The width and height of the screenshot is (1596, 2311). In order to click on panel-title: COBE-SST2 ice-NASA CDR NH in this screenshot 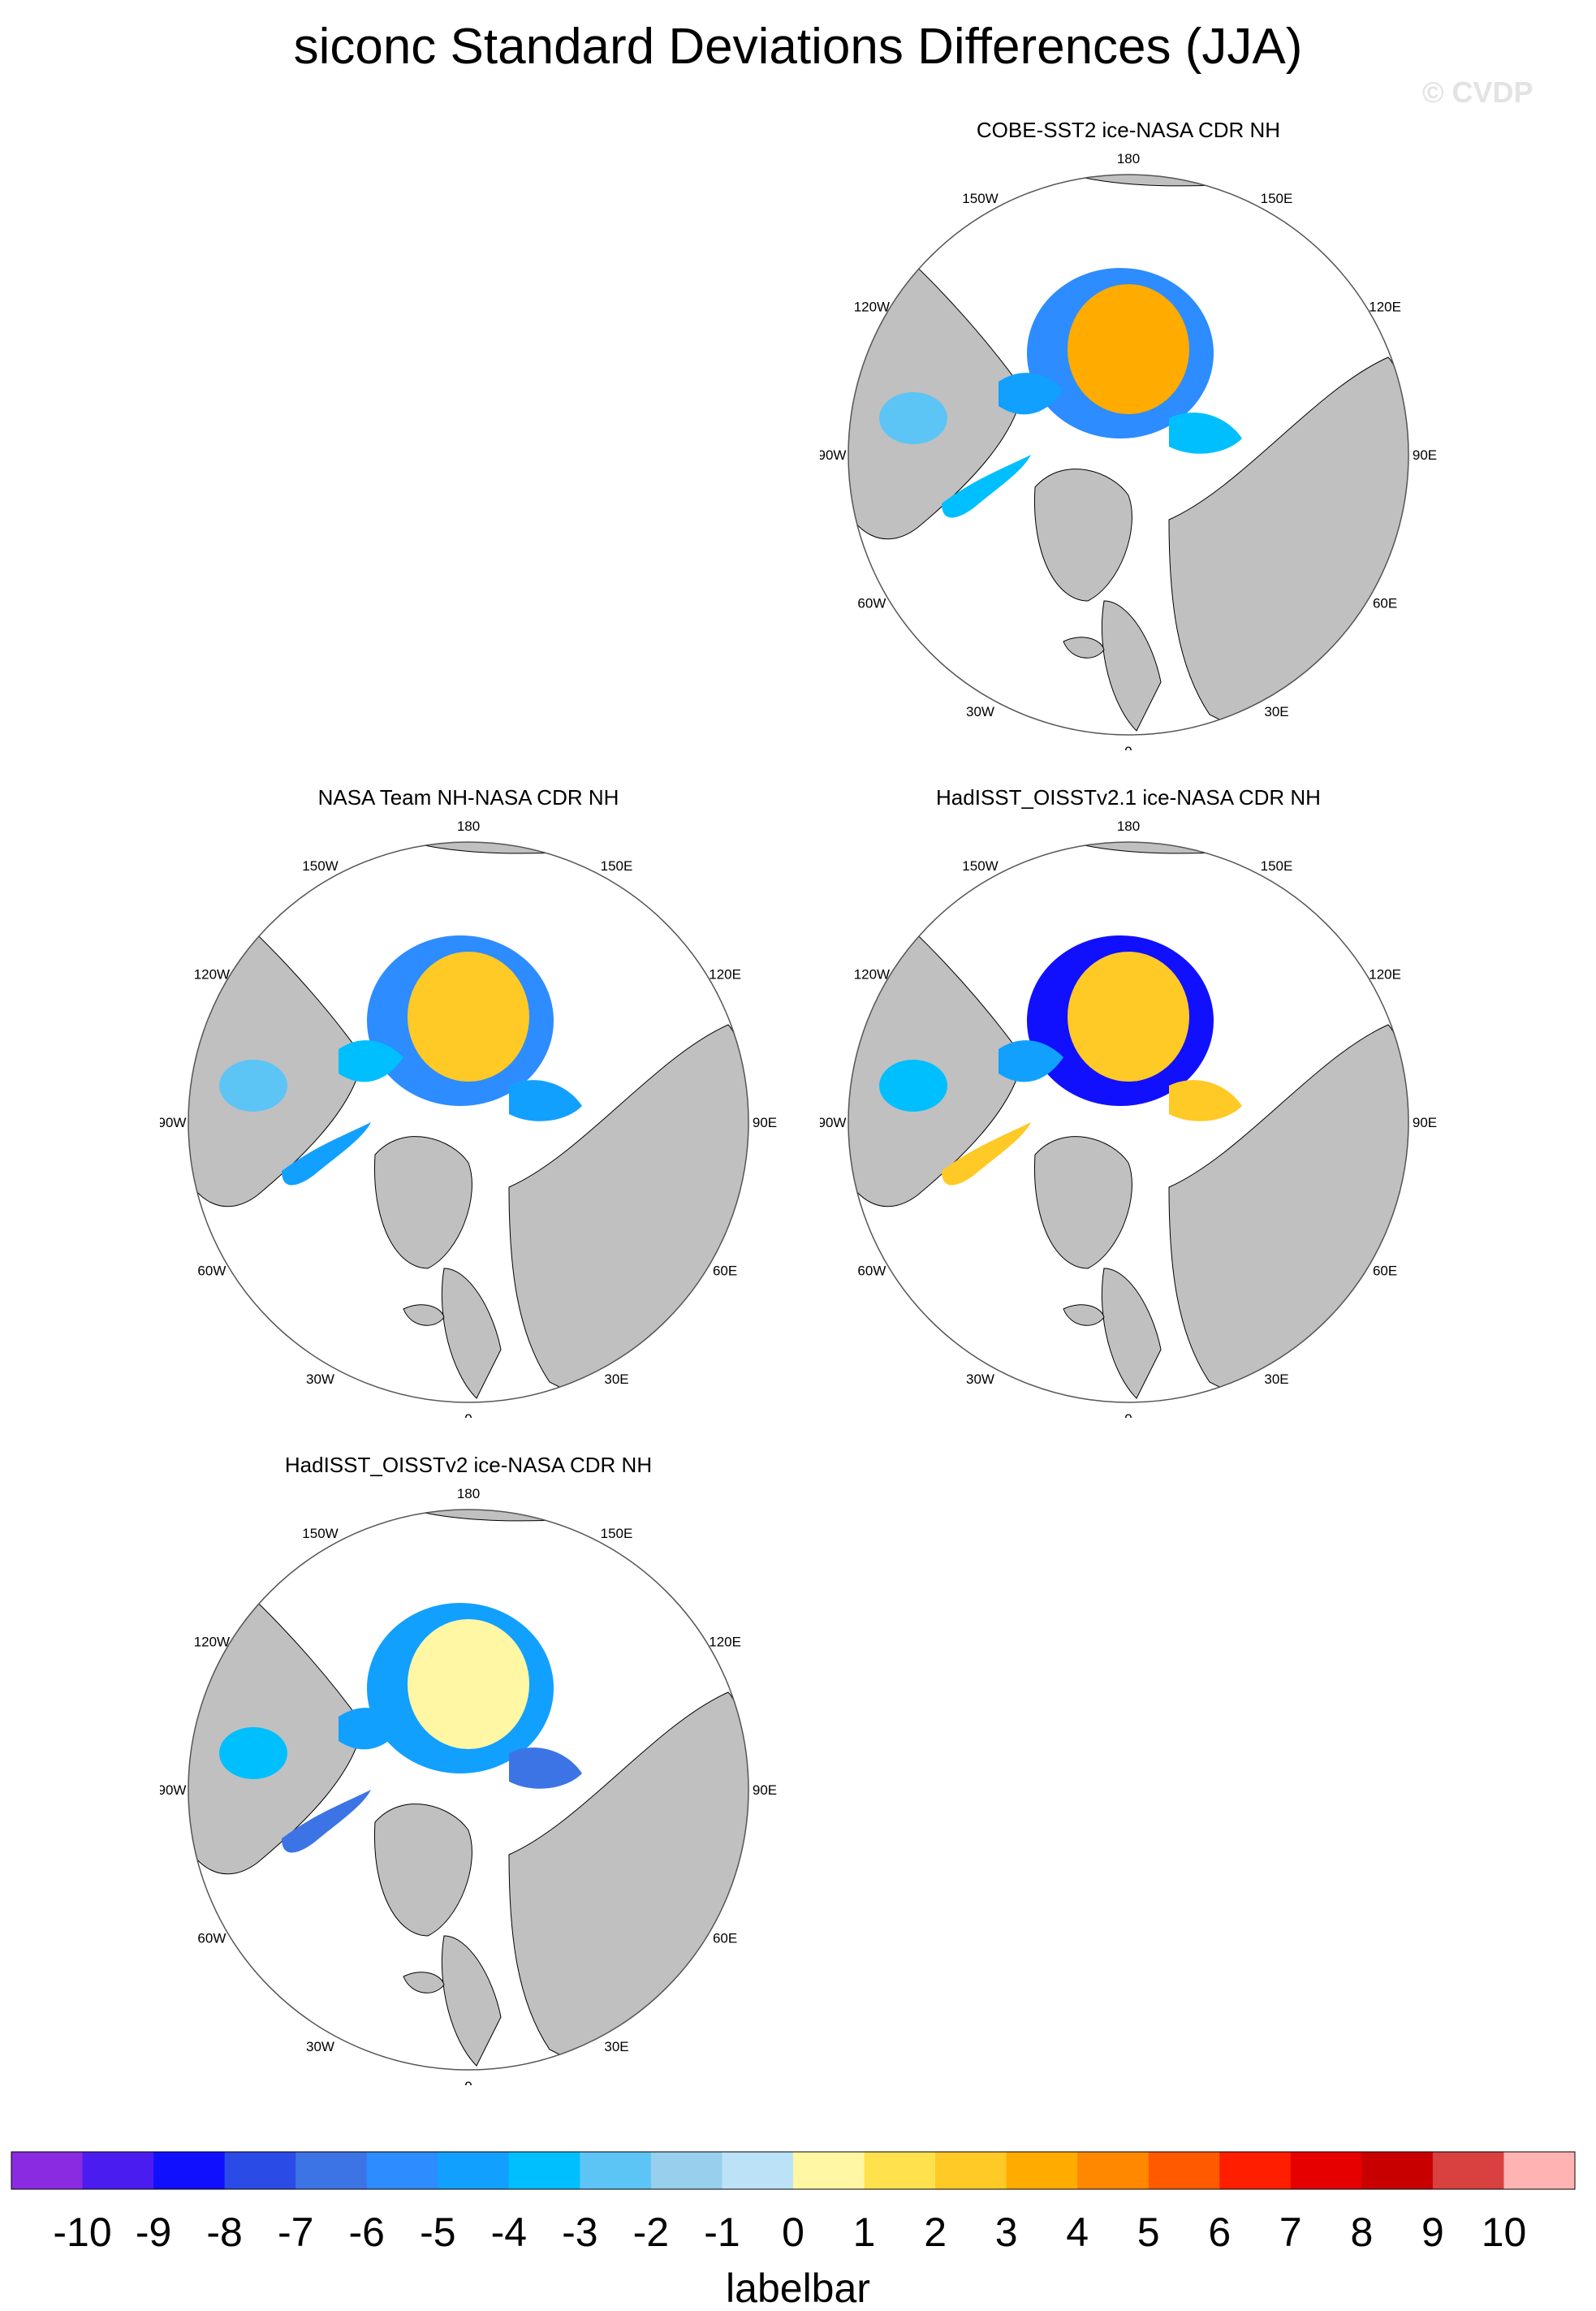, I will do `click(1128, 130)`.